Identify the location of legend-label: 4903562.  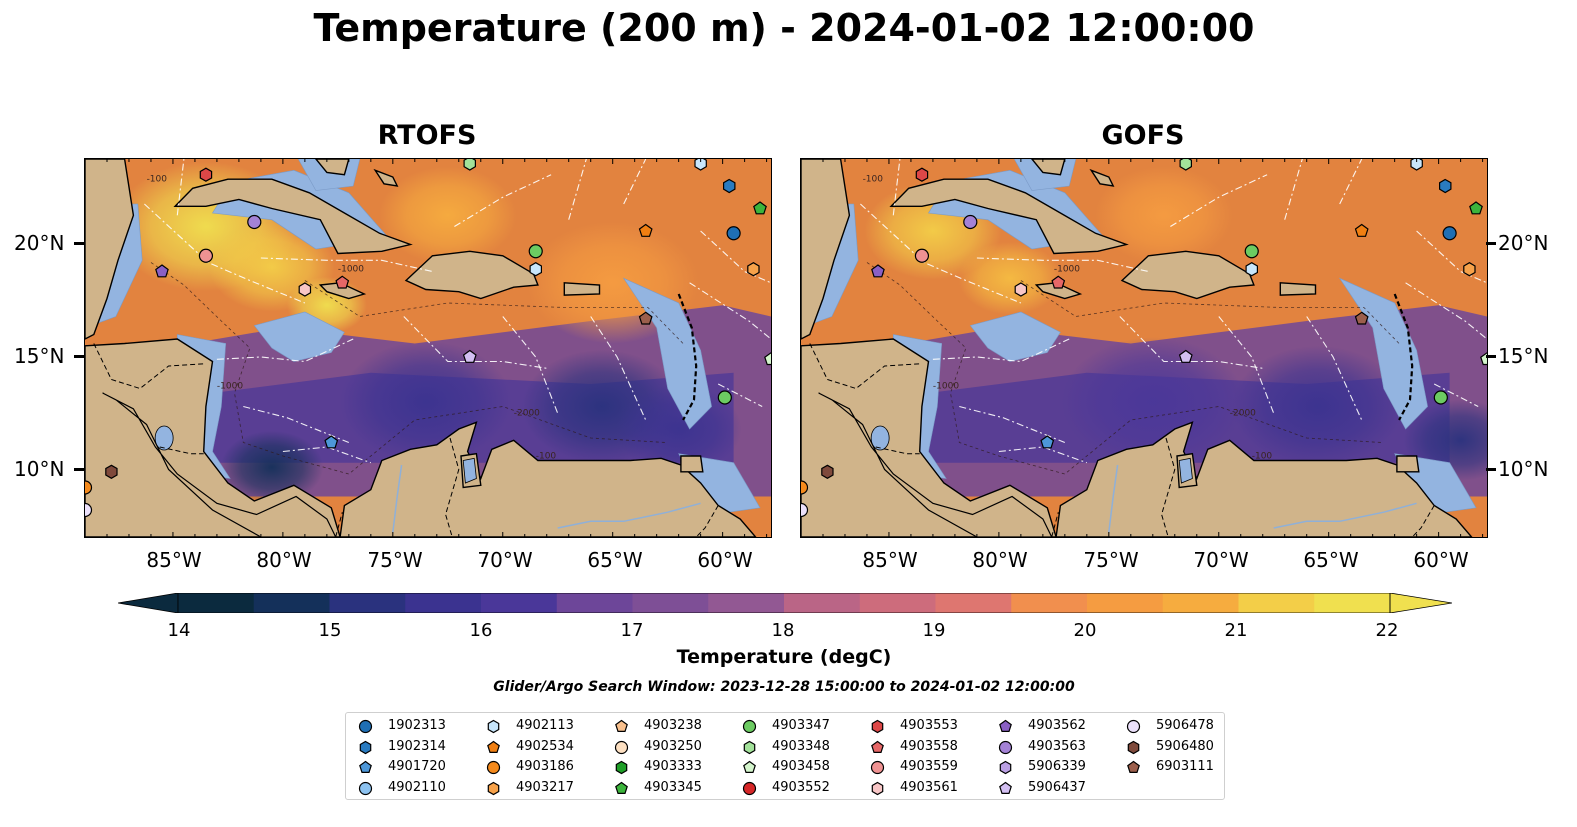
(1057, 725).